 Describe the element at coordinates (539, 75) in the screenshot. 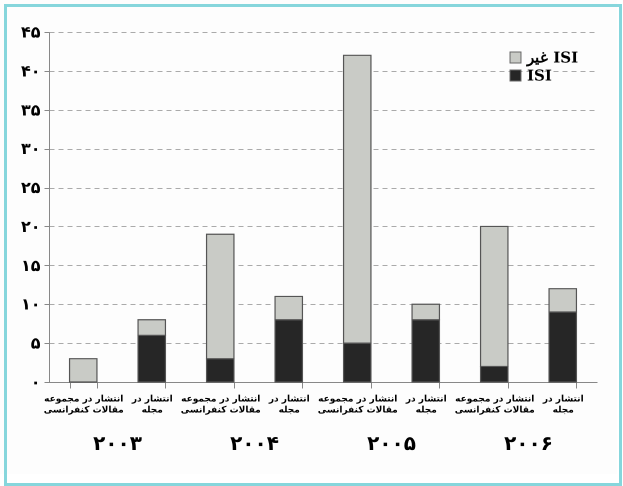

I see `legend-label: ISI` at that location.